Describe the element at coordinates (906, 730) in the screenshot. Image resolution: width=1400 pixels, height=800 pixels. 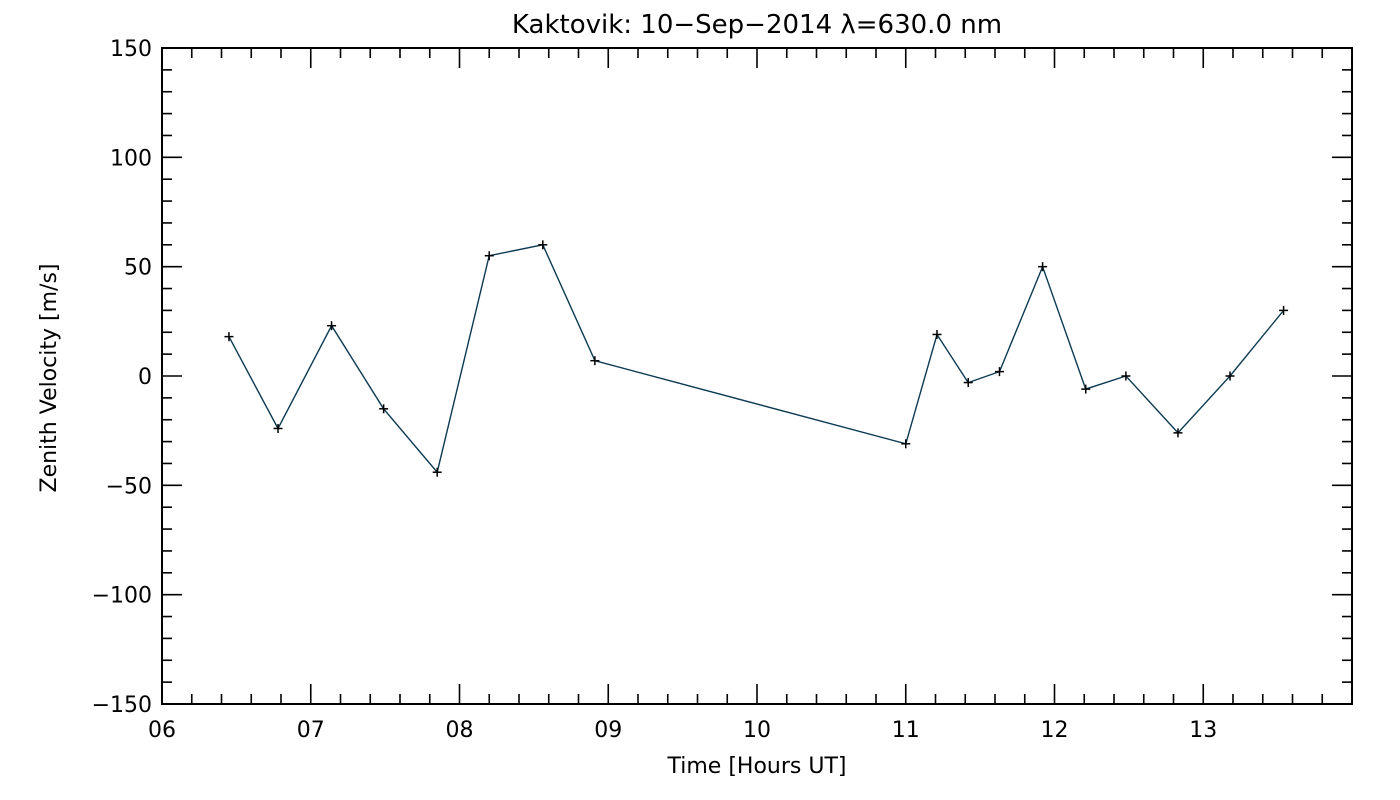
I see `x-tick-label: 11` at that location.